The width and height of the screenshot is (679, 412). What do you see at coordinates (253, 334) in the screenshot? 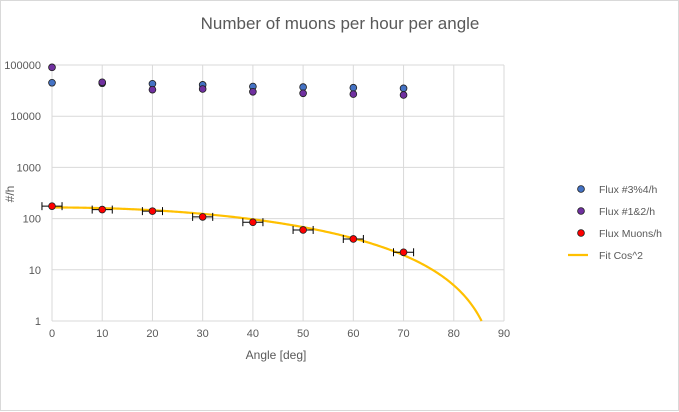
I see `x-tick-label: 40` at bounding box center [253, 334].